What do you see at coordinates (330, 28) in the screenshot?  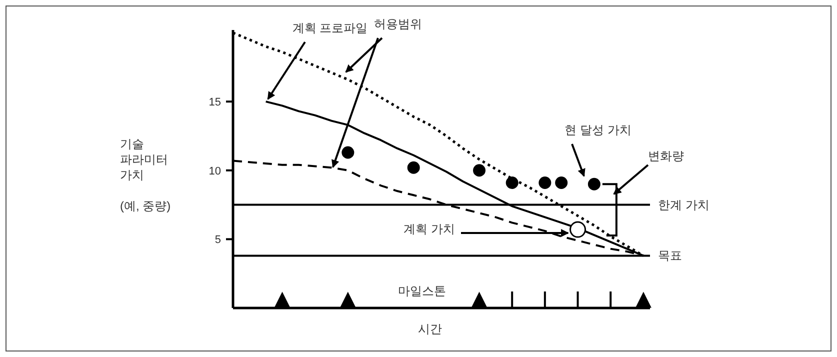 I see `annotation: 계획 프로파일` at bounding box center [330, 28].